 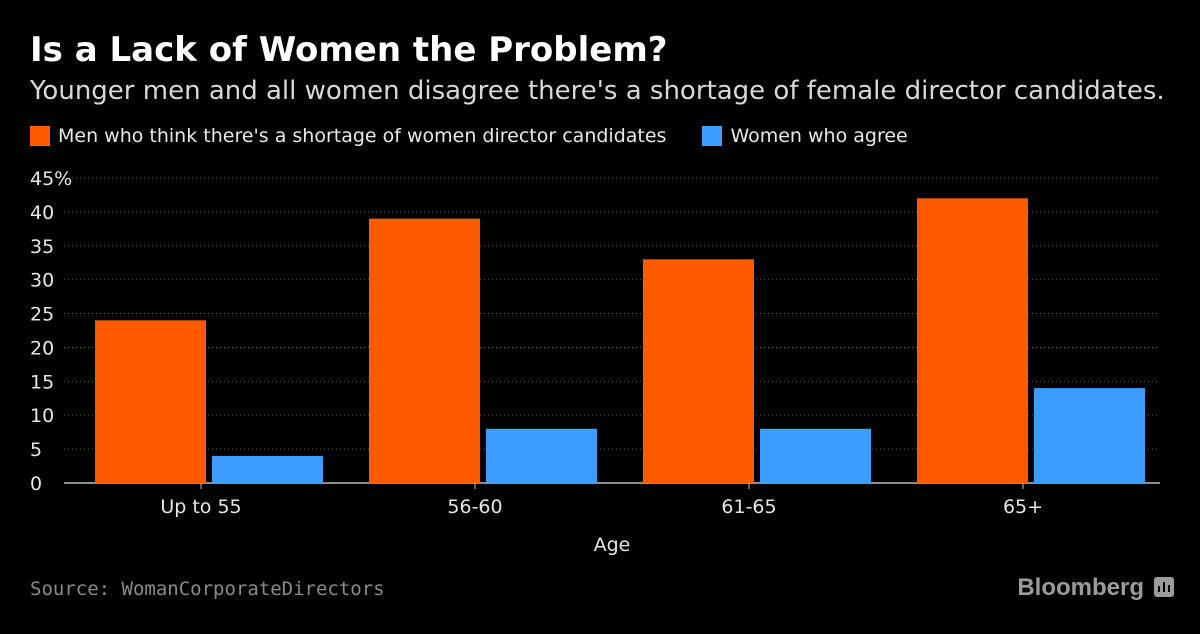 I want to click on y-tick-label: 30, so click(x=42, y=281).